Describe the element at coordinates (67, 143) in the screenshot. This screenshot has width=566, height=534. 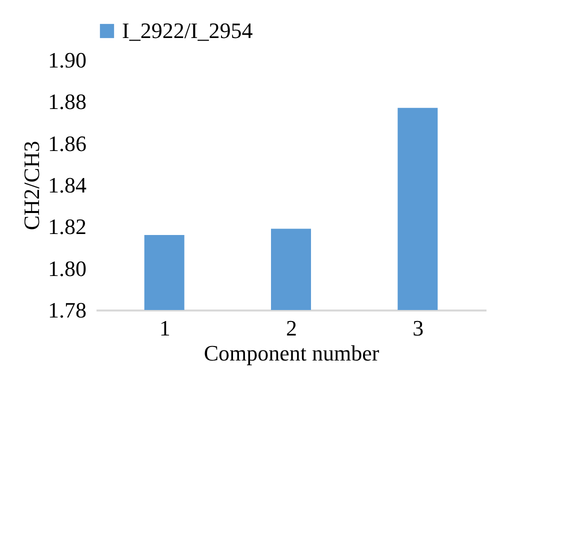
I see `y-tick-label: 1.86` at that location.